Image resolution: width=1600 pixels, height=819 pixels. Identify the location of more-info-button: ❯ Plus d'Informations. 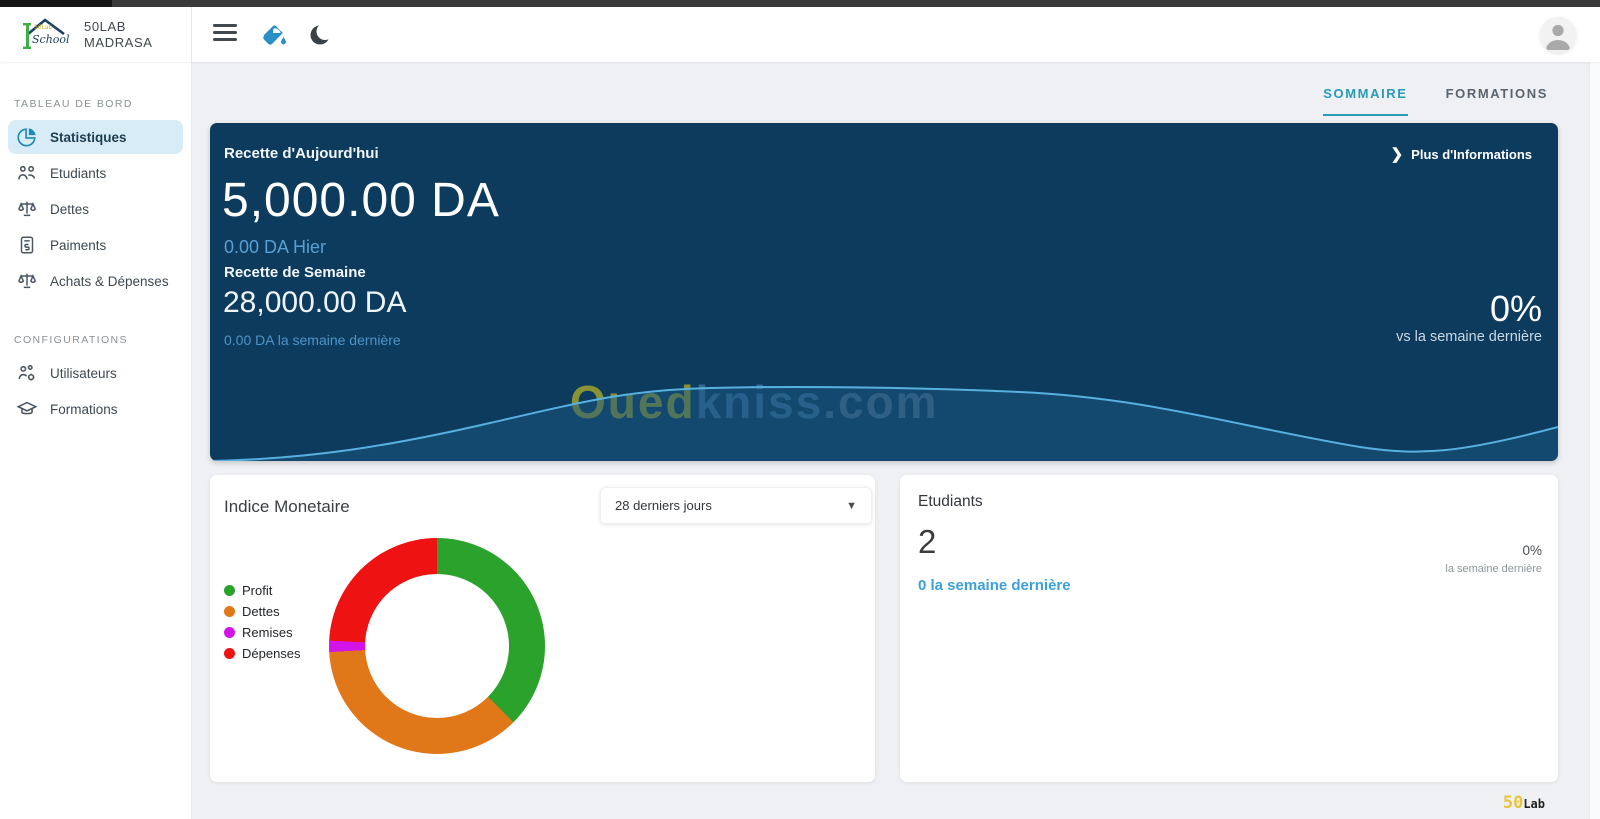
(1461, 154).